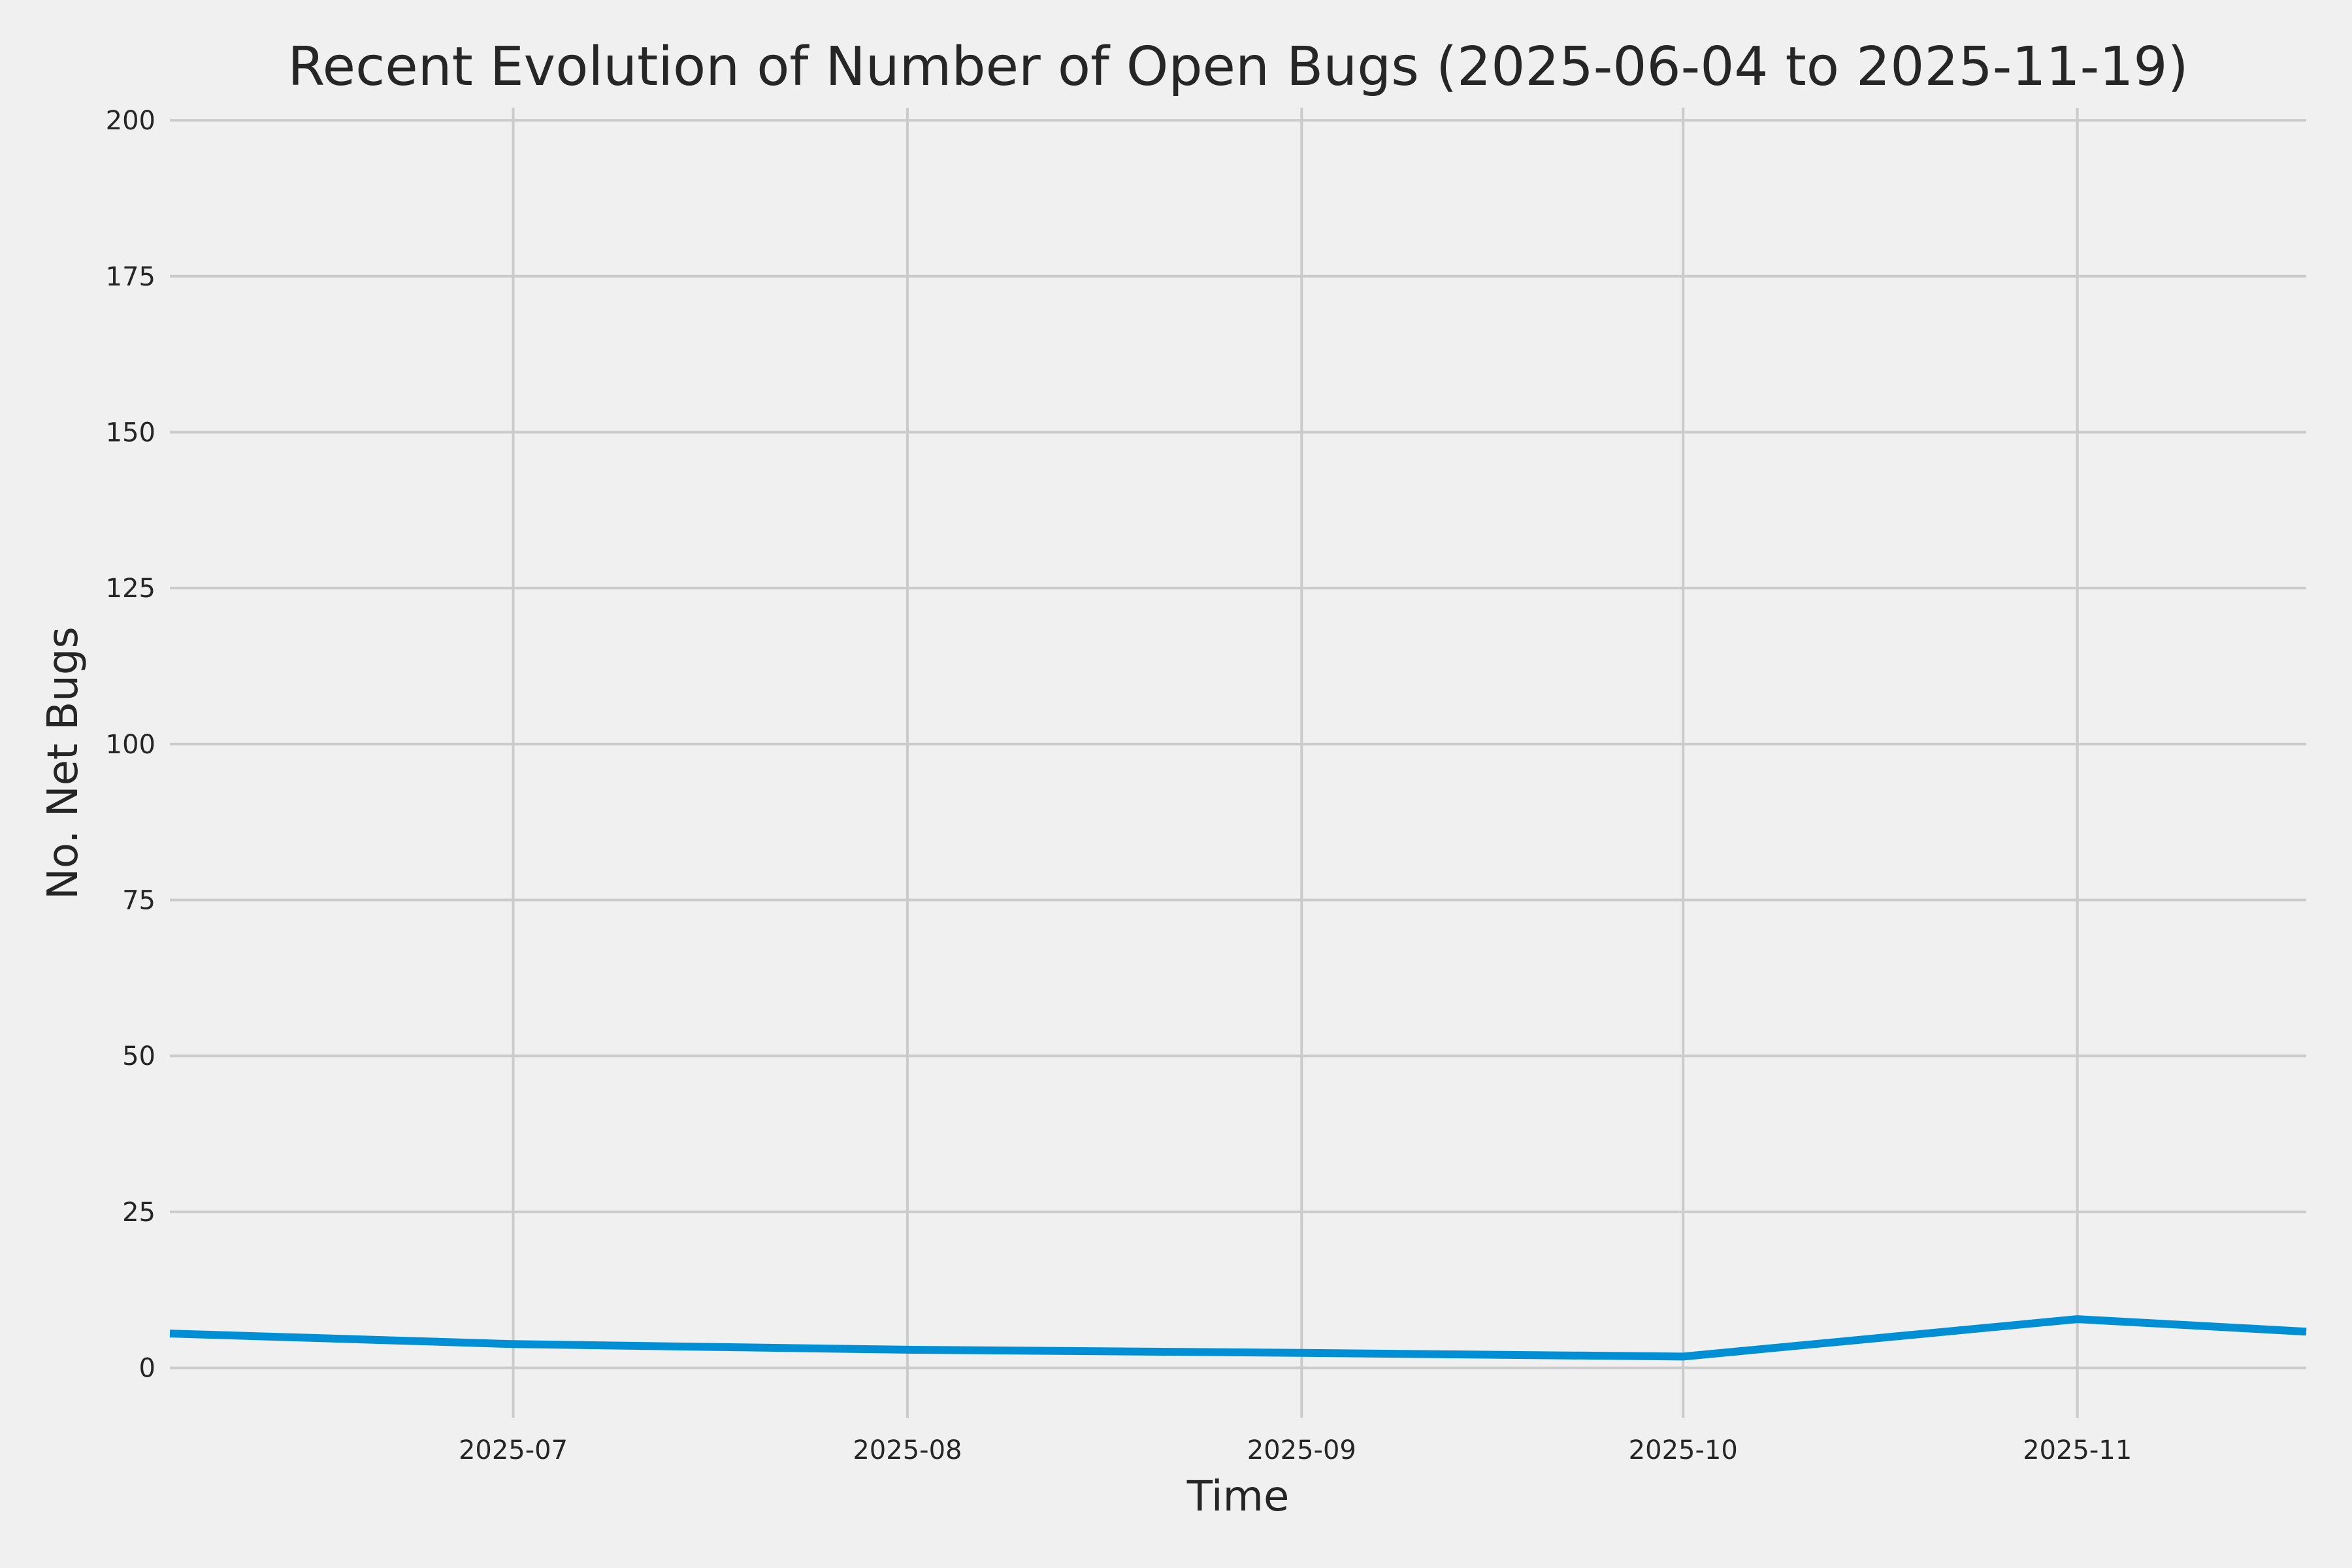  Describe the element at coordinates (1683, 1450) in the screenshot. I see `x-tick-label: 2025-10` at that location.